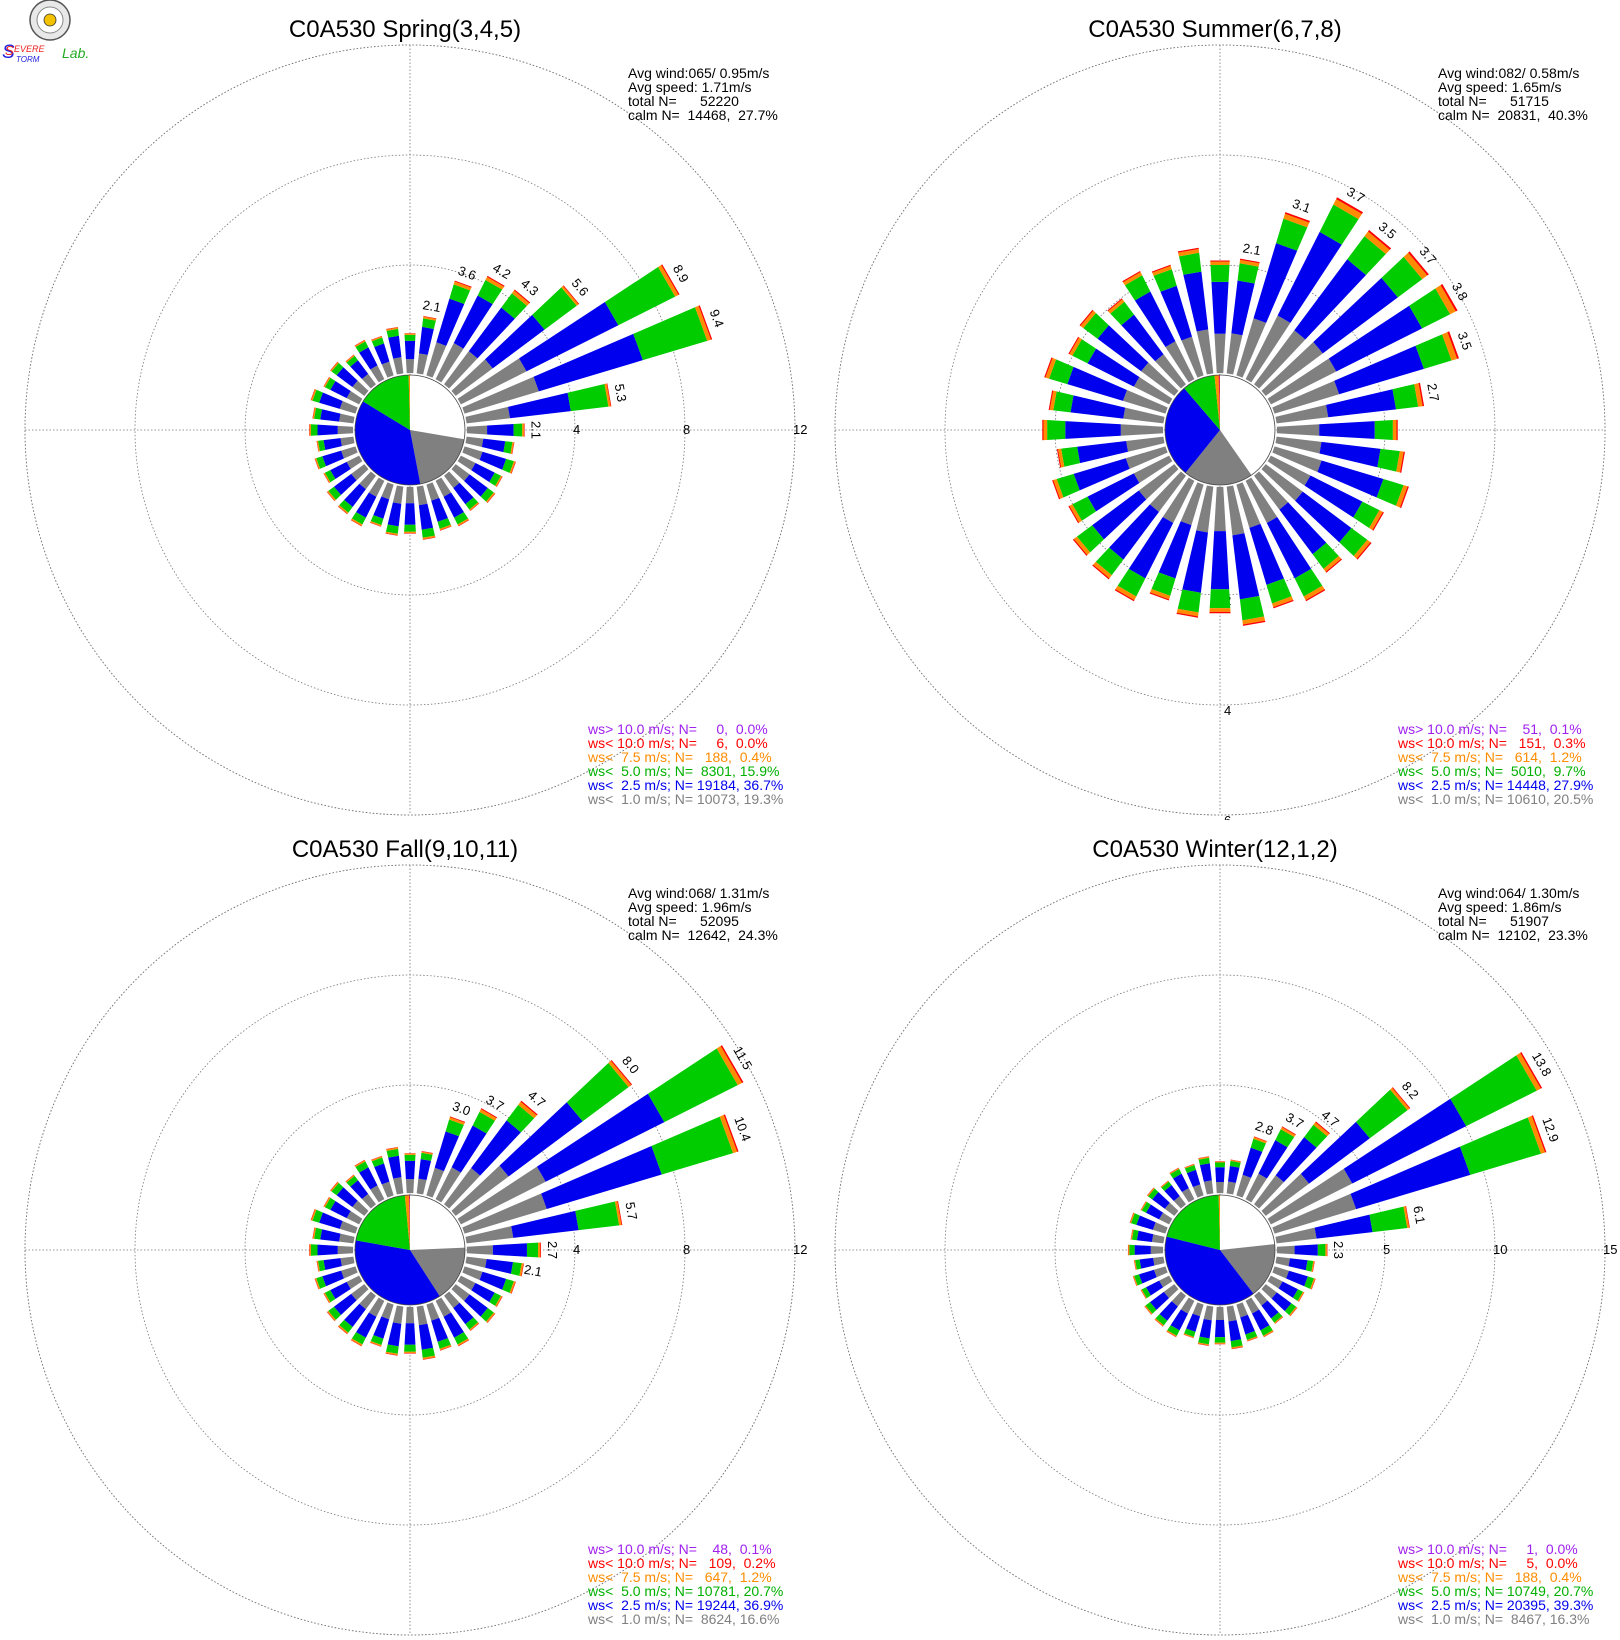 The width and height of the screenshot is (1620, 1640). Describe the element at coordinates (1492, 771) in the screenshot. I see `legend-lt5: ws< 5.0 m/s; N= 5010, 9.7%` at that location.